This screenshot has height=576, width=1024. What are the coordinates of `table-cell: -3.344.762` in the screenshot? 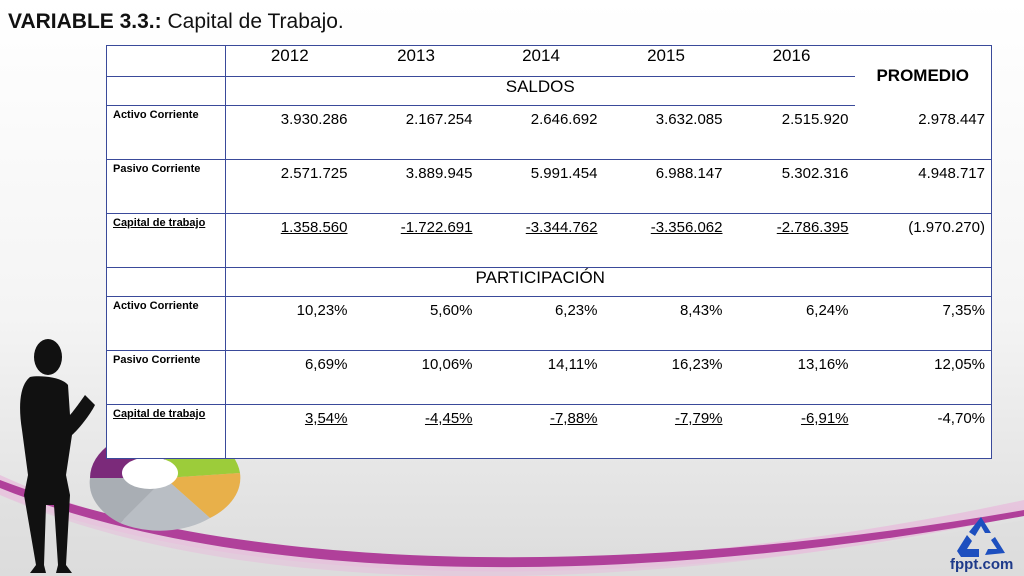 It's located at (541, 240).